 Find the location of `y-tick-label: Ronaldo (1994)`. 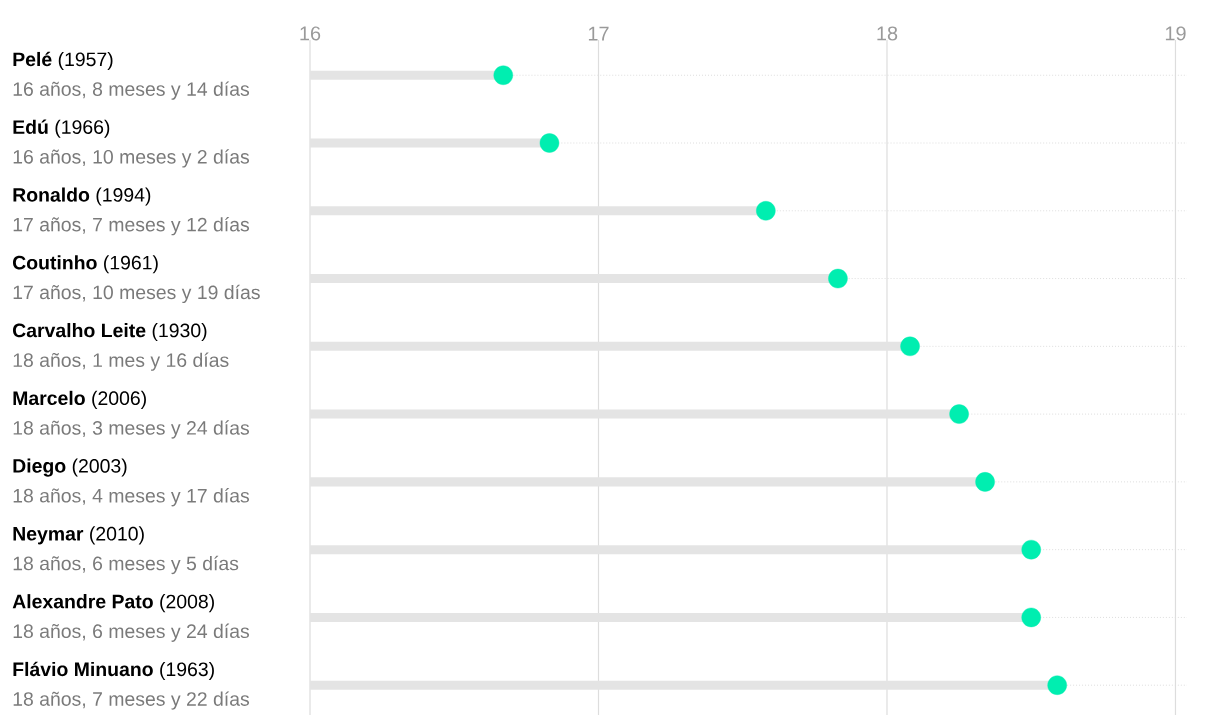

y-tick-label: Ronaldo (1994) is located at coordinates (82, 196).